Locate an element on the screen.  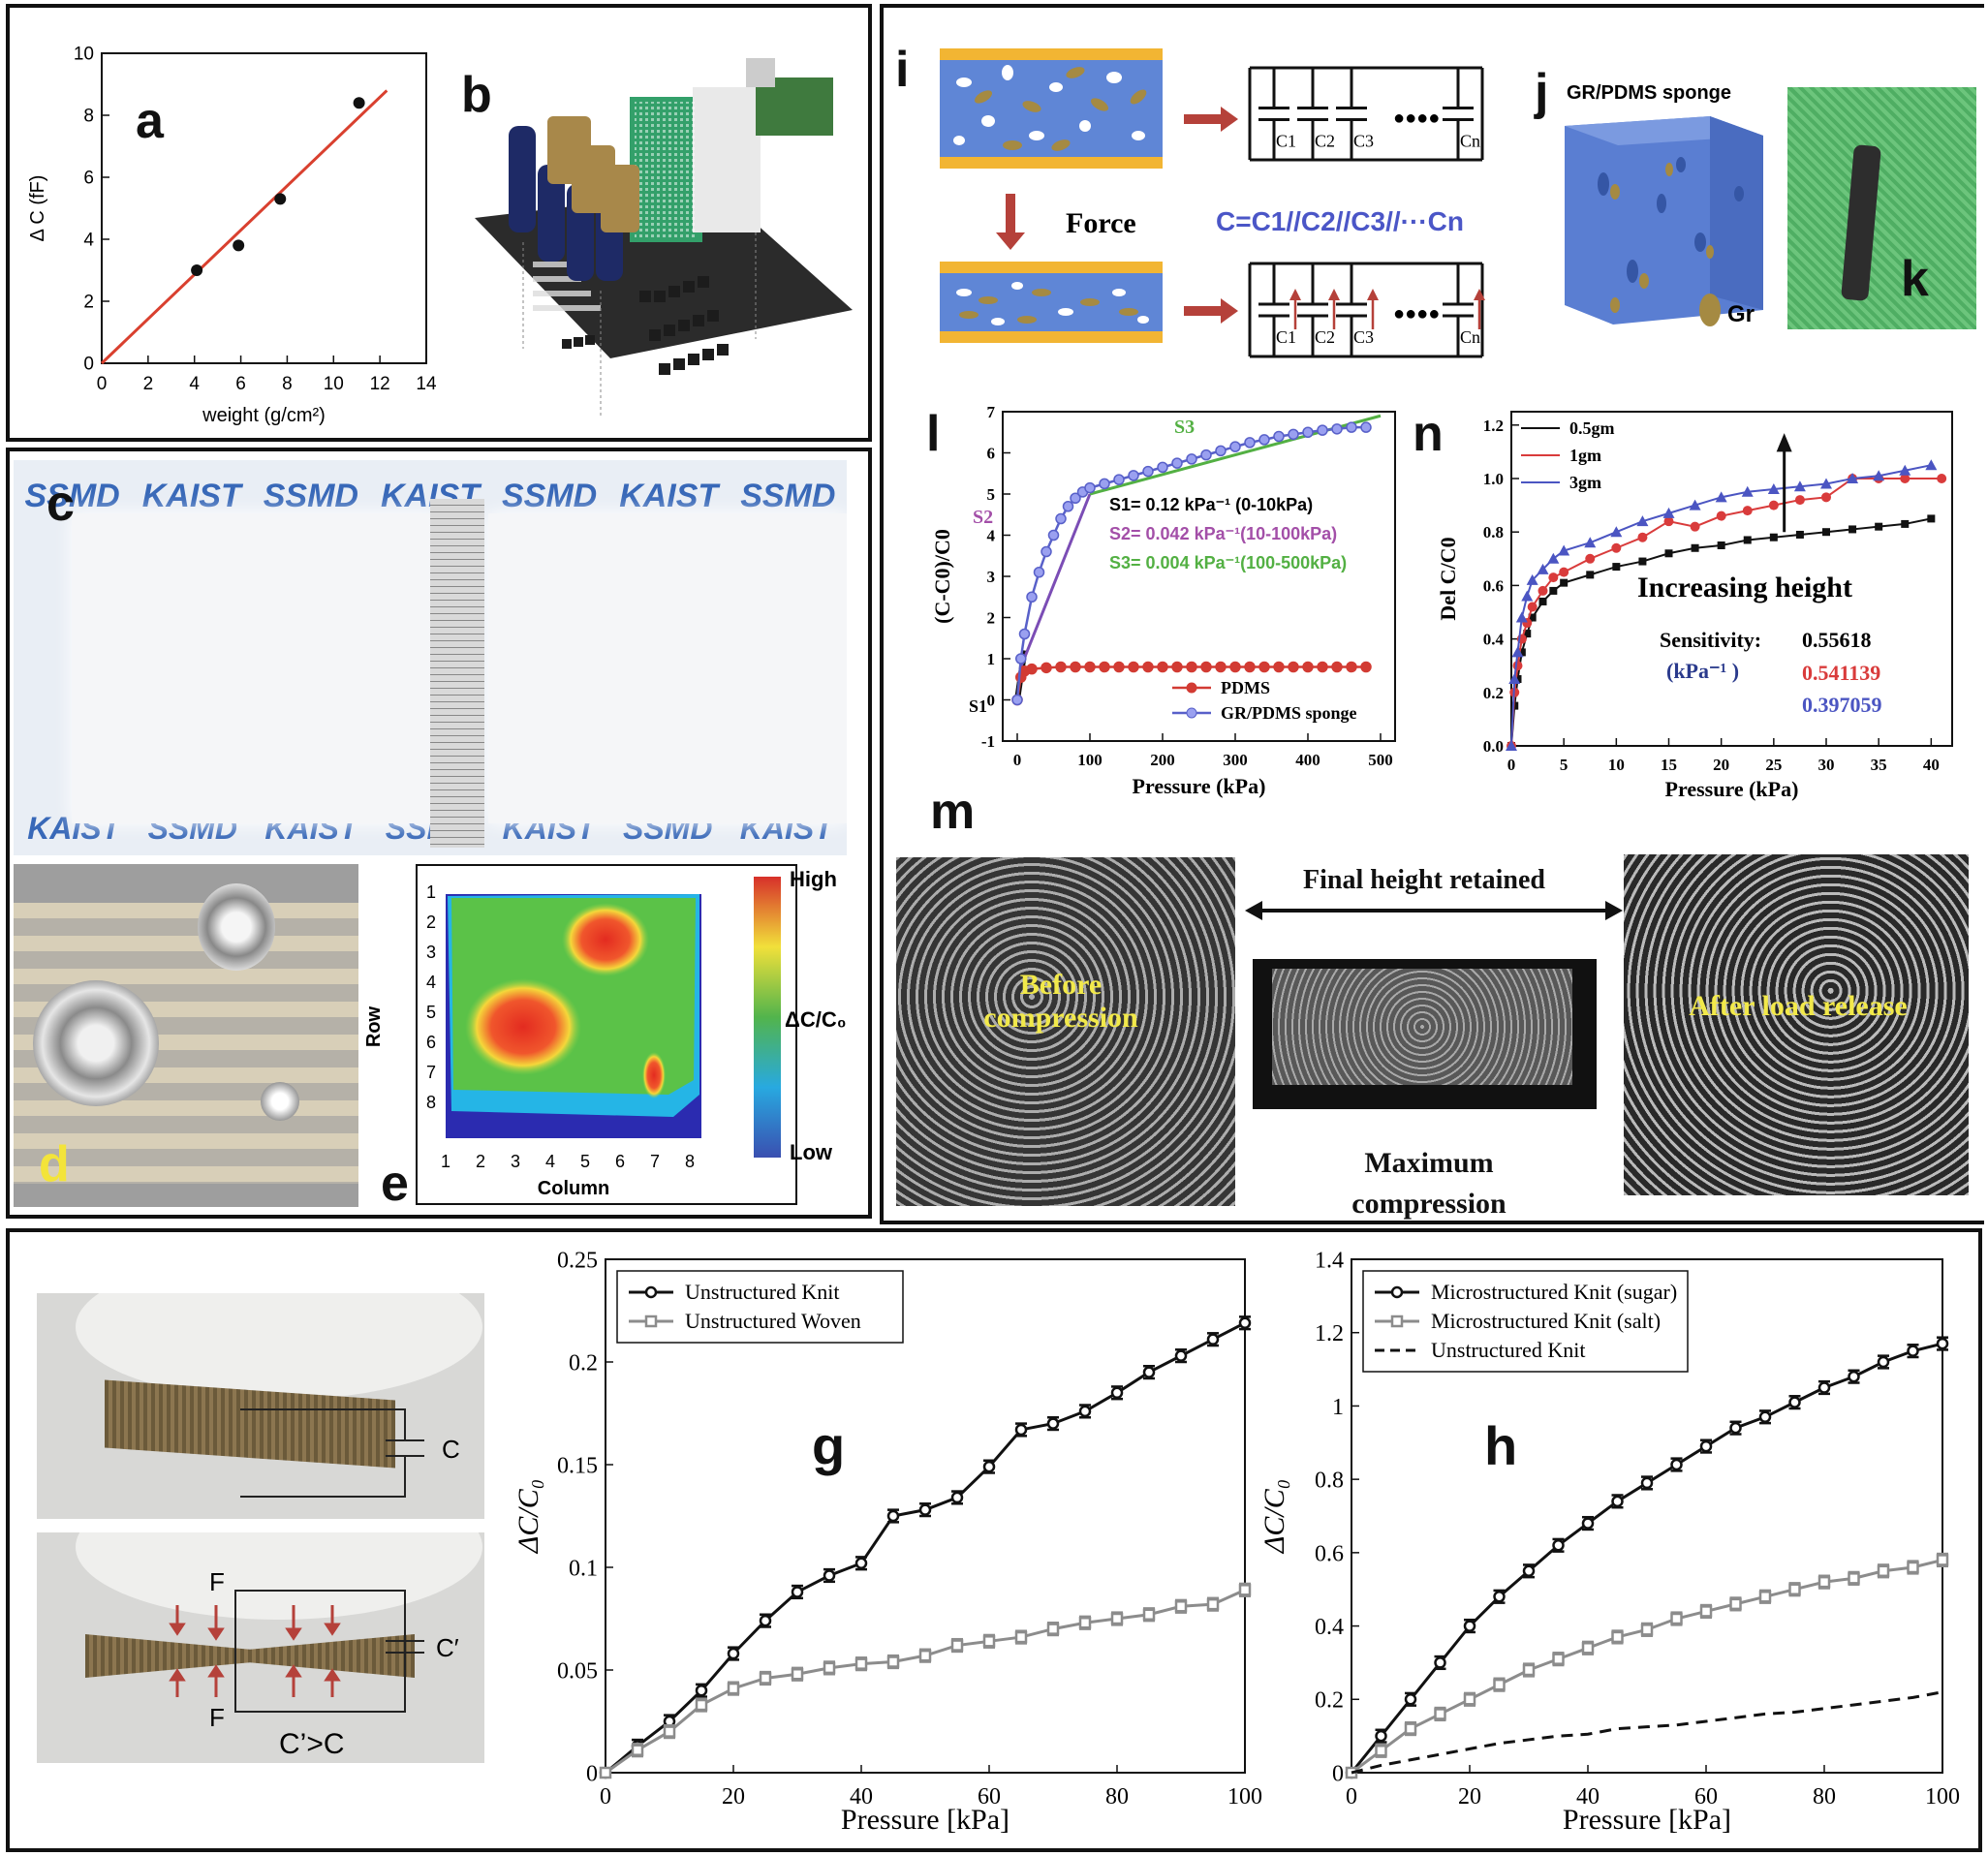
sensitivity-value: 0.397059 is located at coordinates (1842, 705).